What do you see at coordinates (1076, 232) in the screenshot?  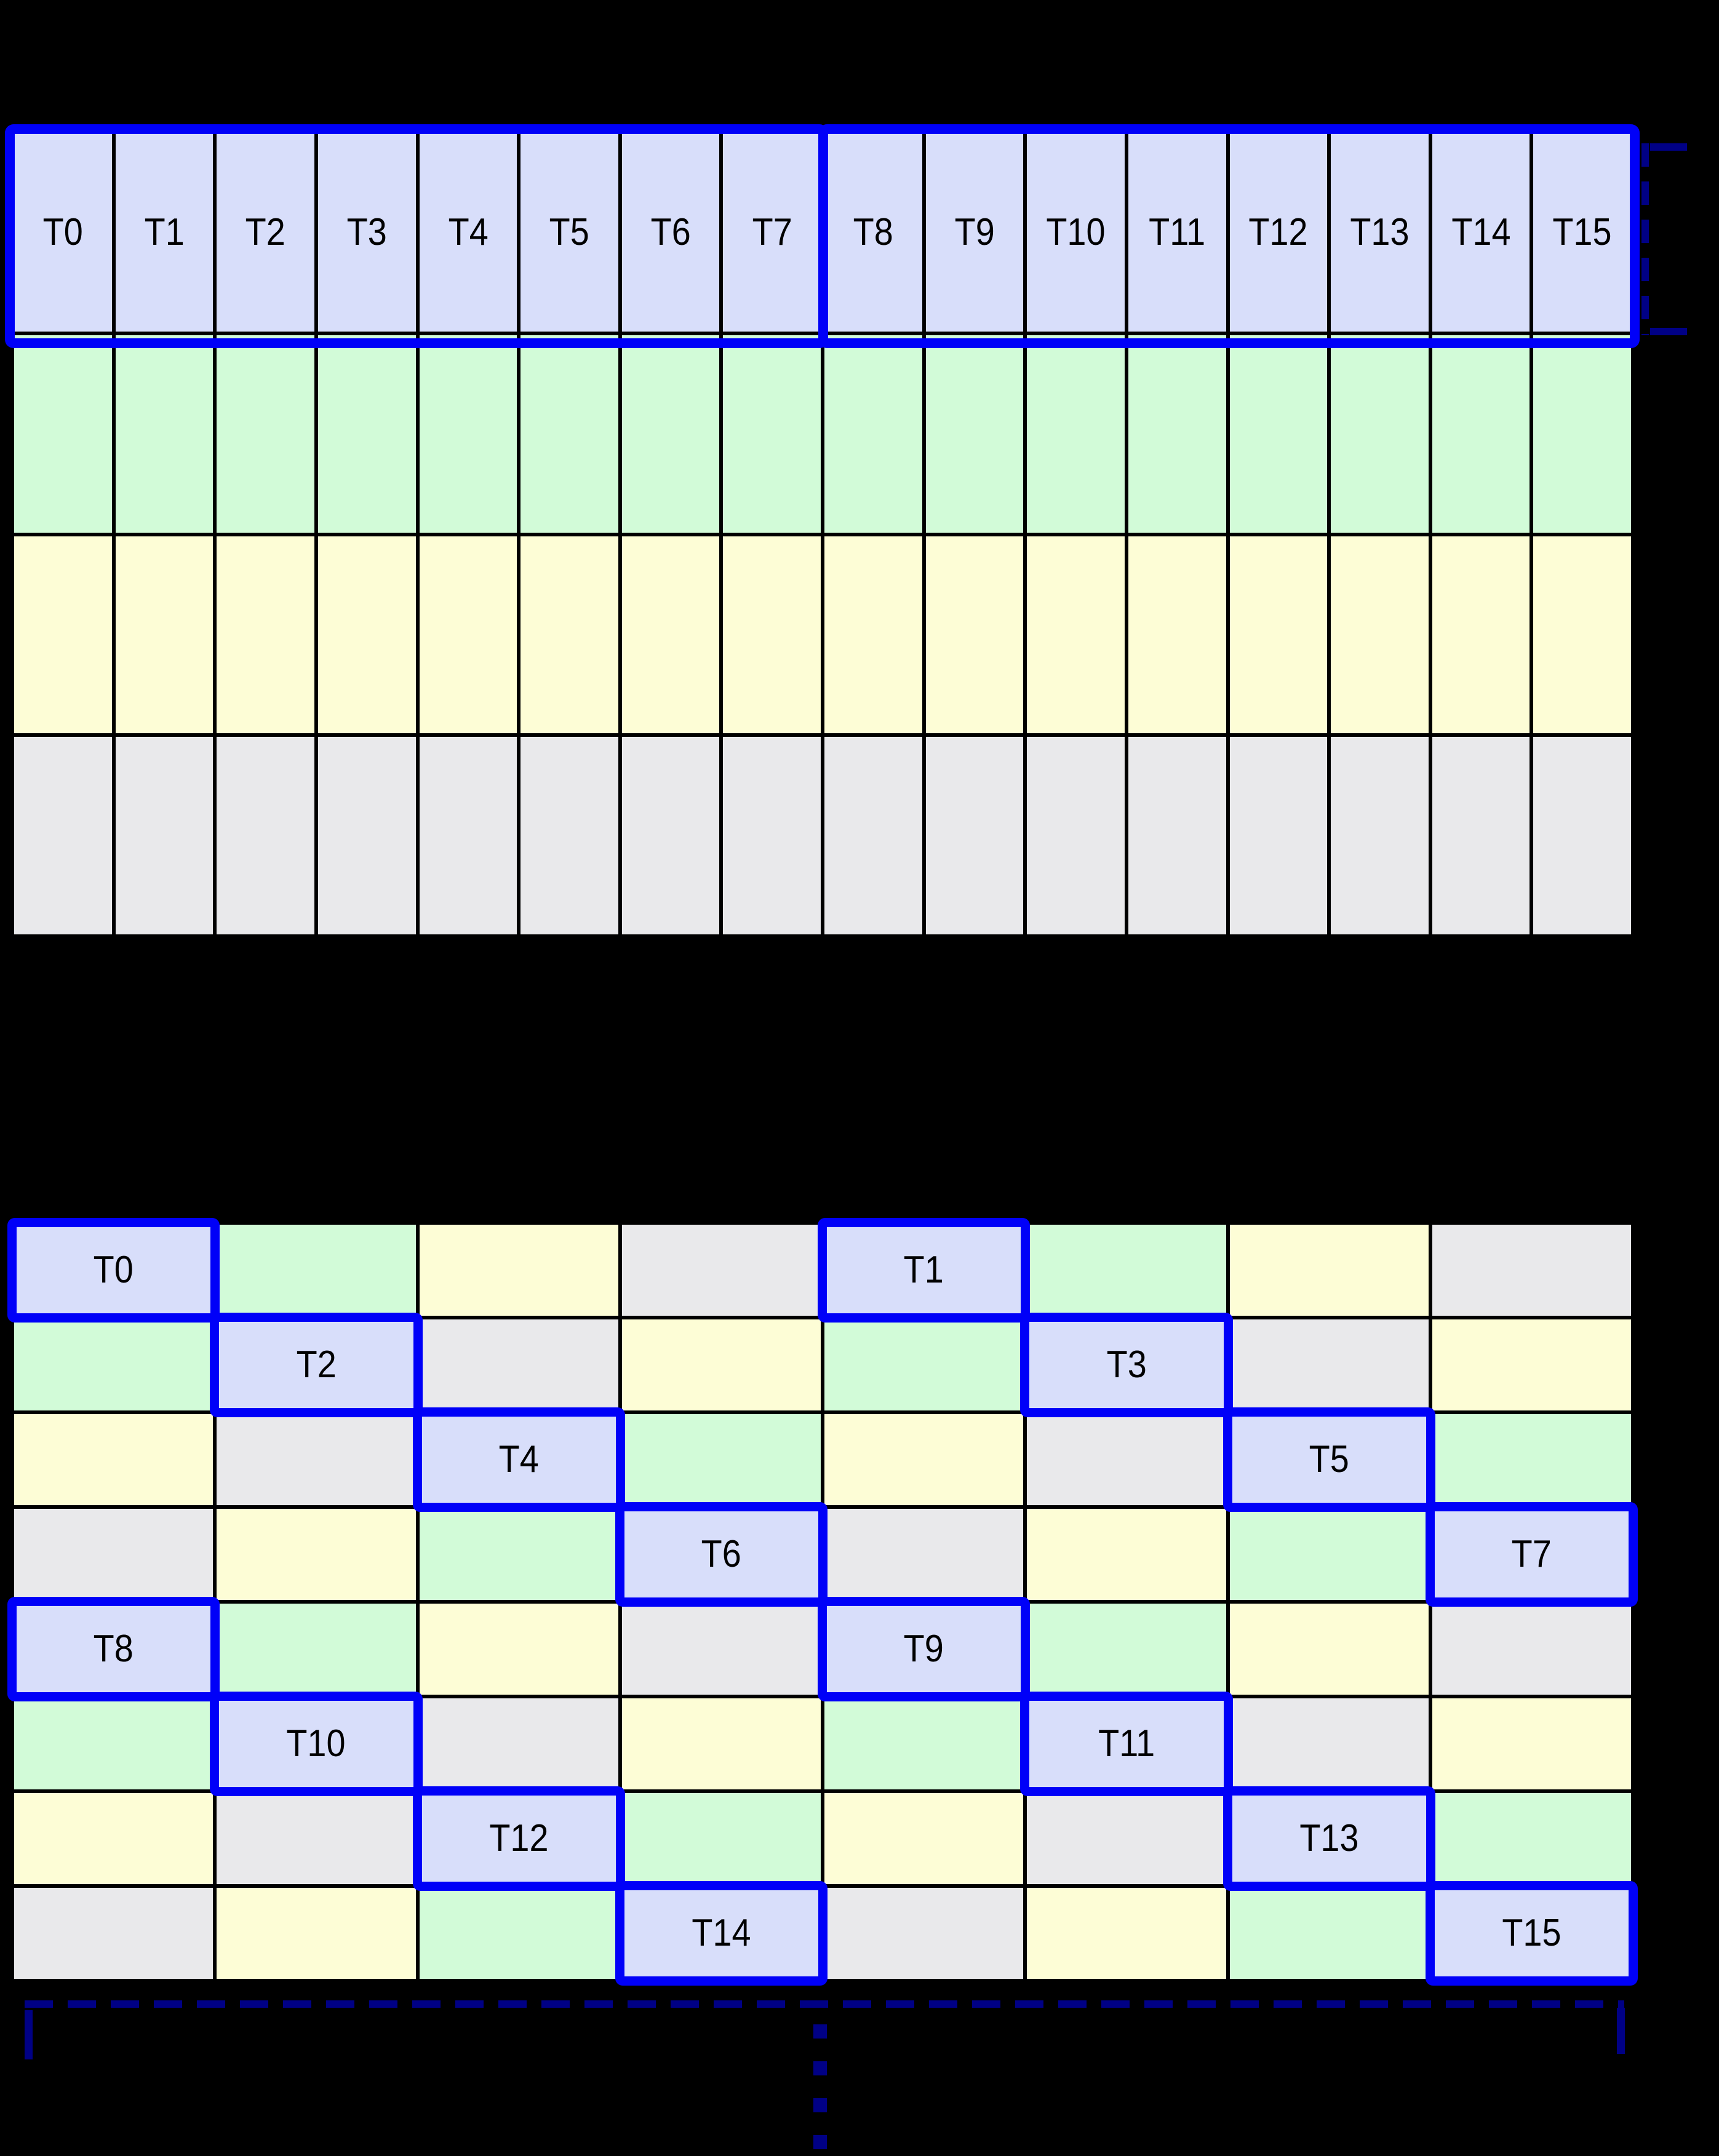 I see `thread-label: T10` at bounding box center [1076, 232].